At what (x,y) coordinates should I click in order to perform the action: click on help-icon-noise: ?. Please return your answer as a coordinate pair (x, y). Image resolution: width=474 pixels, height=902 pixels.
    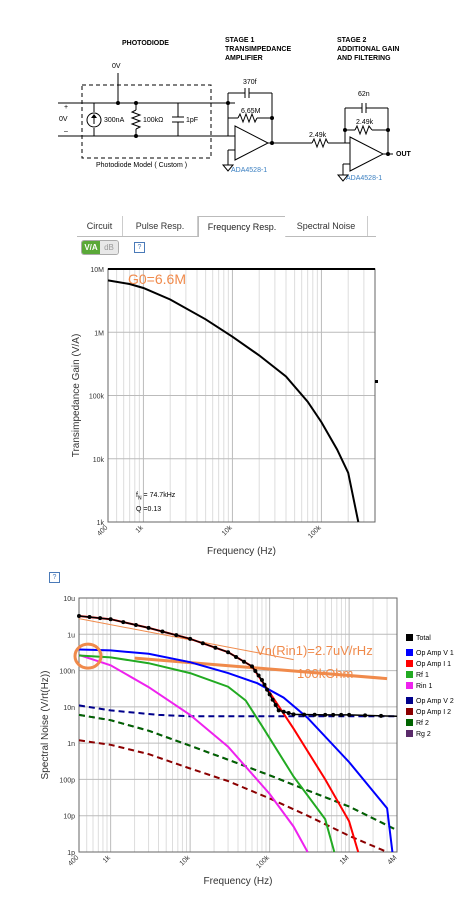
    Looking at the image, I should click on (54, 577).